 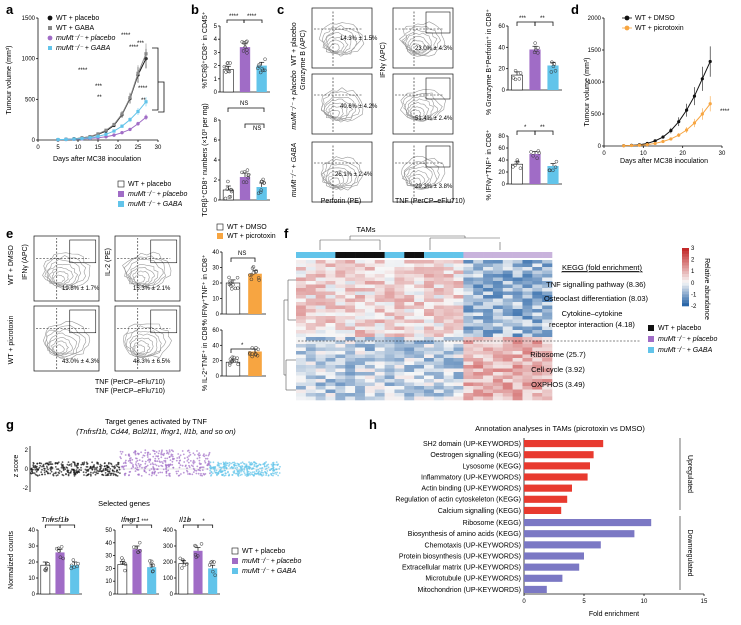 I want to click on panel-e-pct-r2: 48.3% ± 6.5%, so click(x=152, y=362).